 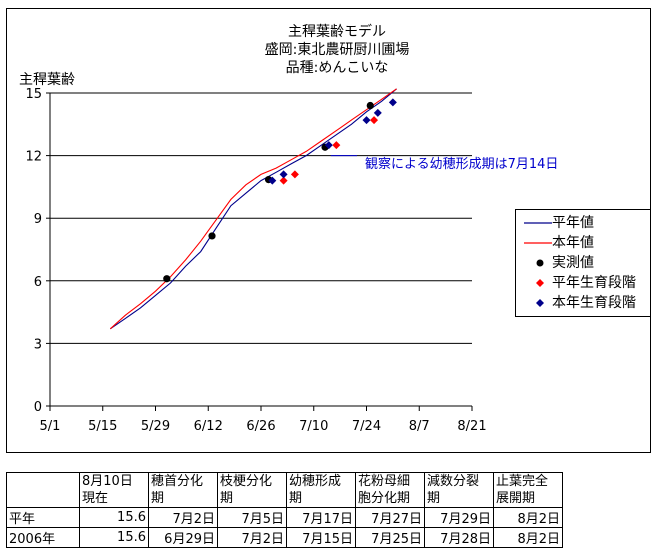 What do you see at coordinates (462, 164) in the screenshot?
I see `annotation-text: 観察による幼穂形成期は7月14日` at bounding box center [462, 164].